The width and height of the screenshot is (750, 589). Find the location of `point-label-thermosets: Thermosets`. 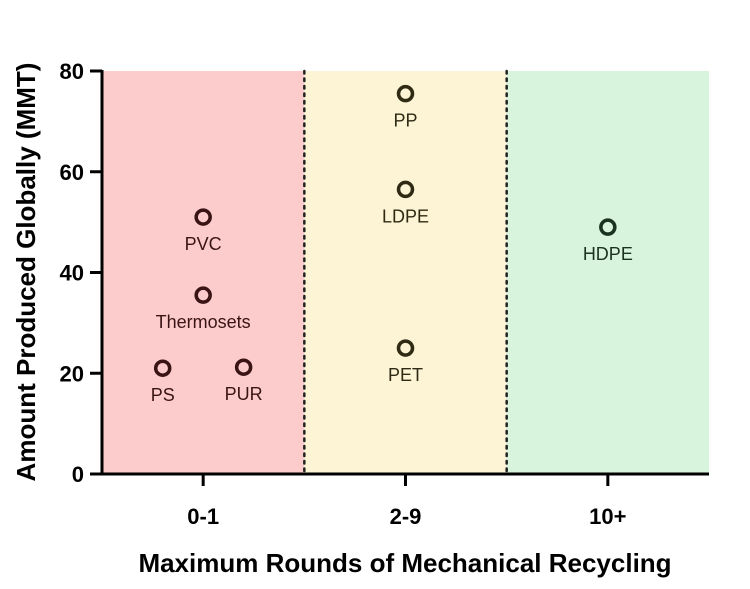

point-label-thermosets: Thermosets is located at coordinates (203, 322).